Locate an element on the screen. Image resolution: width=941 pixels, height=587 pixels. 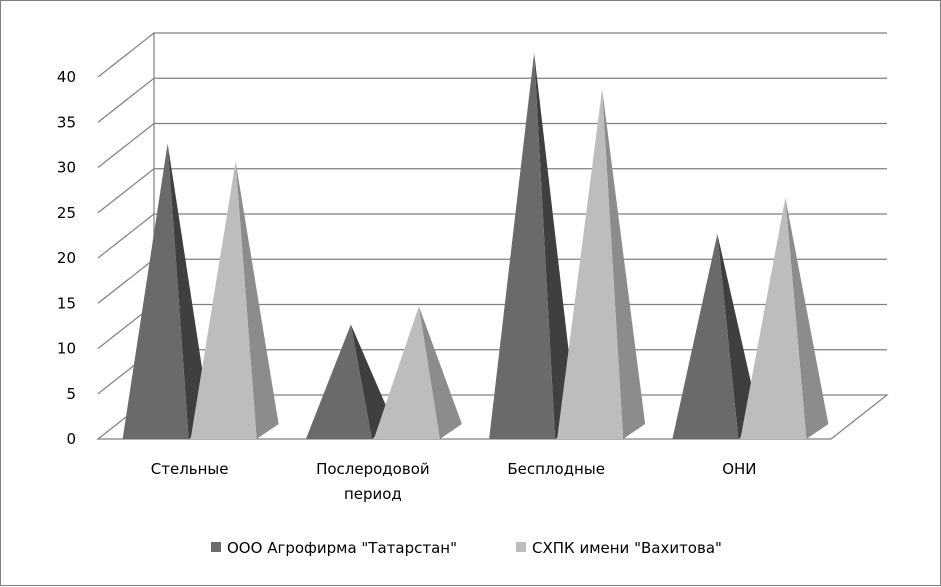
y-tick-label: 20 is located at coordinates (66, 258).